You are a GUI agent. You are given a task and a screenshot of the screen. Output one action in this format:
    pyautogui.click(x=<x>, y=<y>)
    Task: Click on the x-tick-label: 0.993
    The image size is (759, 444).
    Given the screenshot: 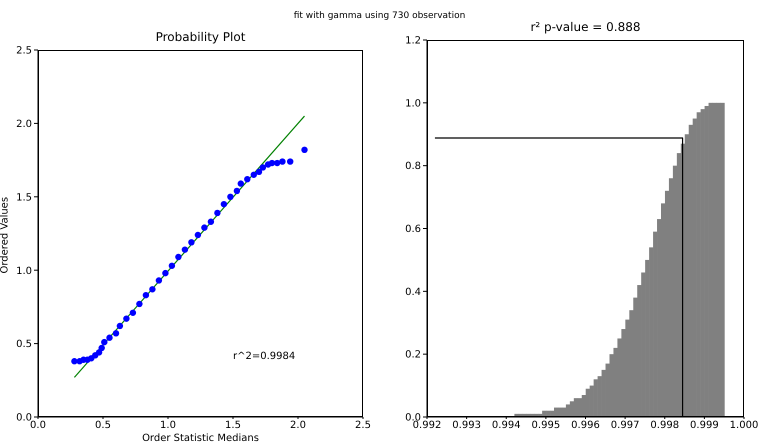 What is the action you would take?
    pyautogui.click(x=466, y=426)
    